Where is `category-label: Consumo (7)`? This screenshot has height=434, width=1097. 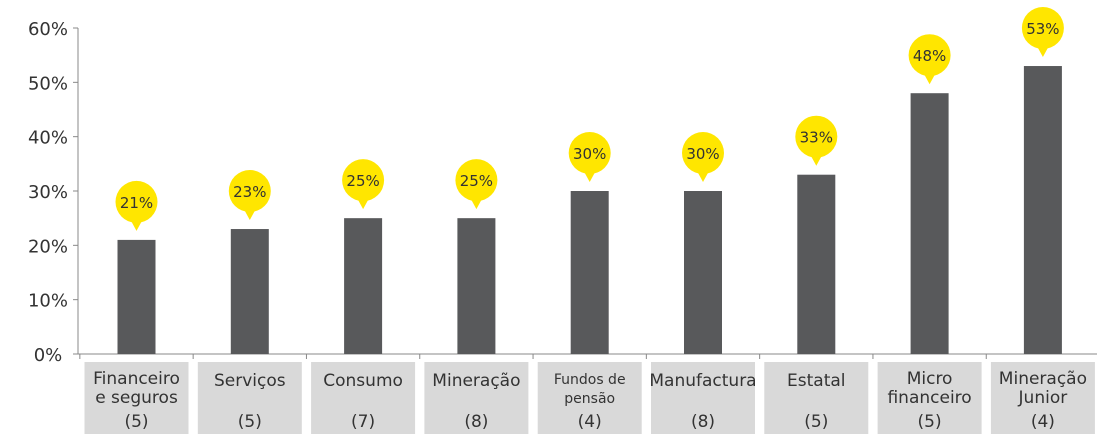
category-label: Consumo (7) is located at coordinates (363, 398).